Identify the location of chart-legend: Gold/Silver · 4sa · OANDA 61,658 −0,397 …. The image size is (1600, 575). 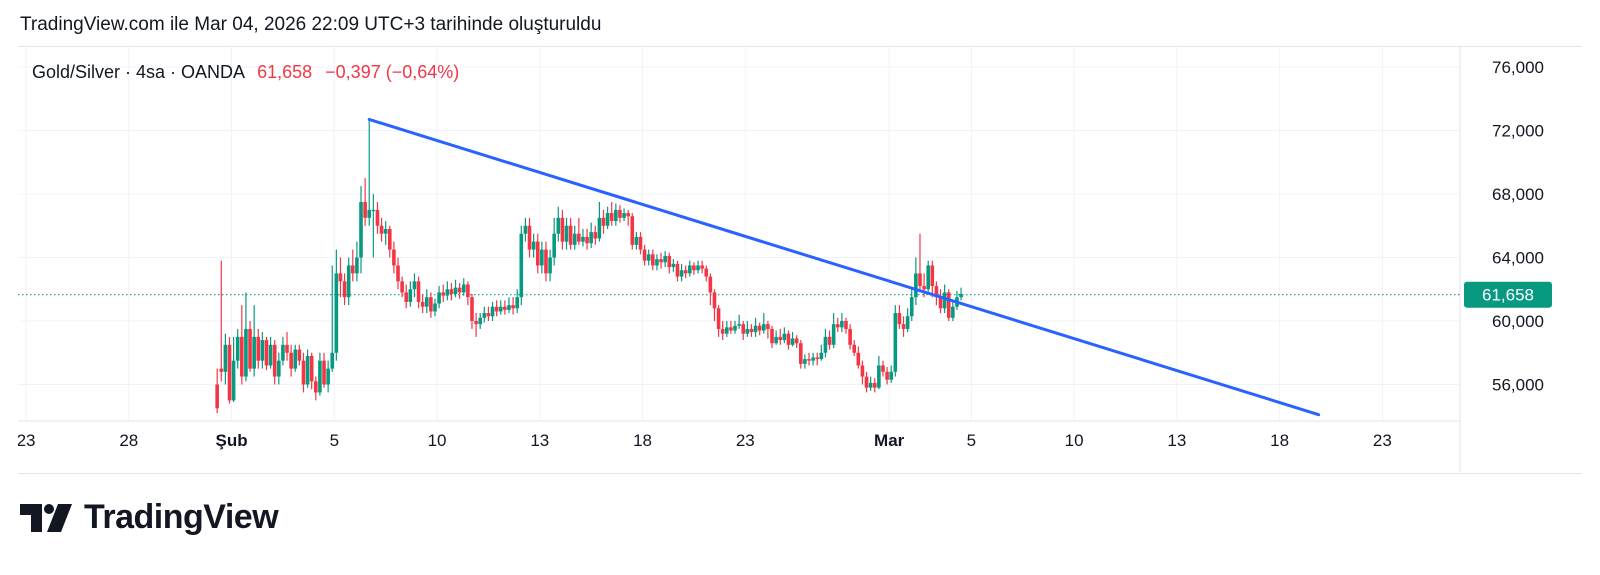
(245, 72).